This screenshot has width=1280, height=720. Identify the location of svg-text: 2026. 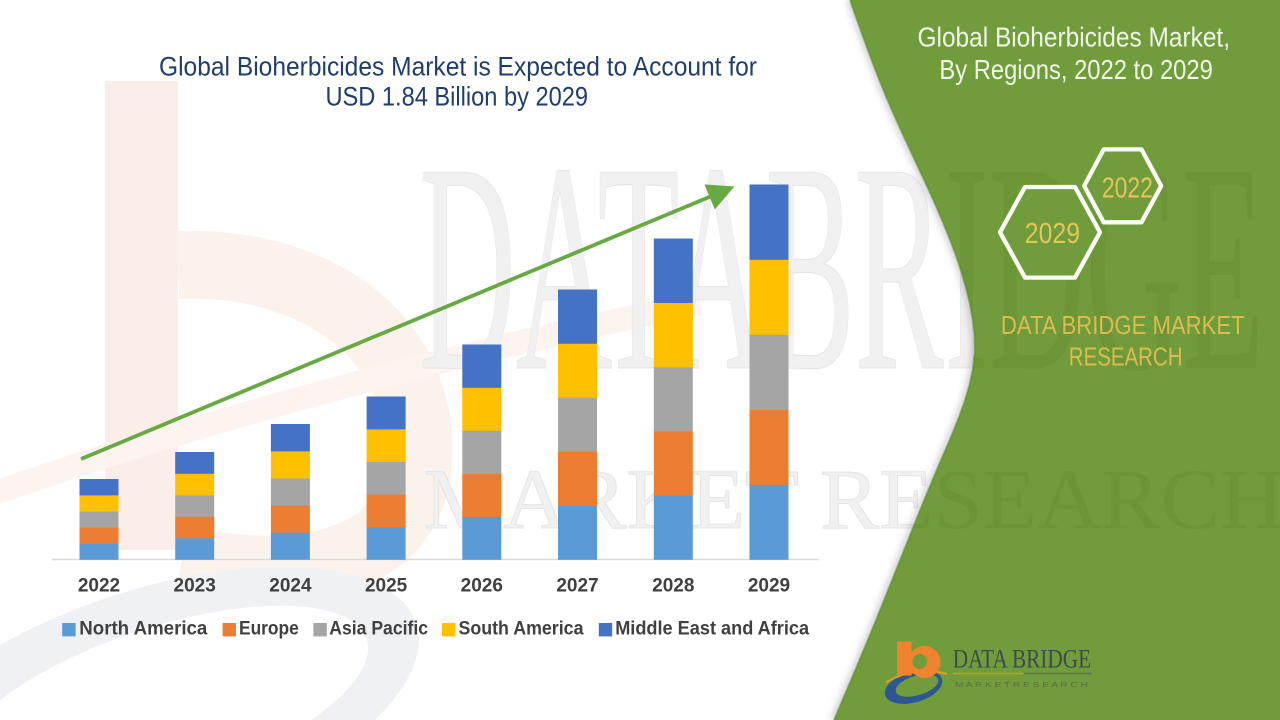
(482, 586).